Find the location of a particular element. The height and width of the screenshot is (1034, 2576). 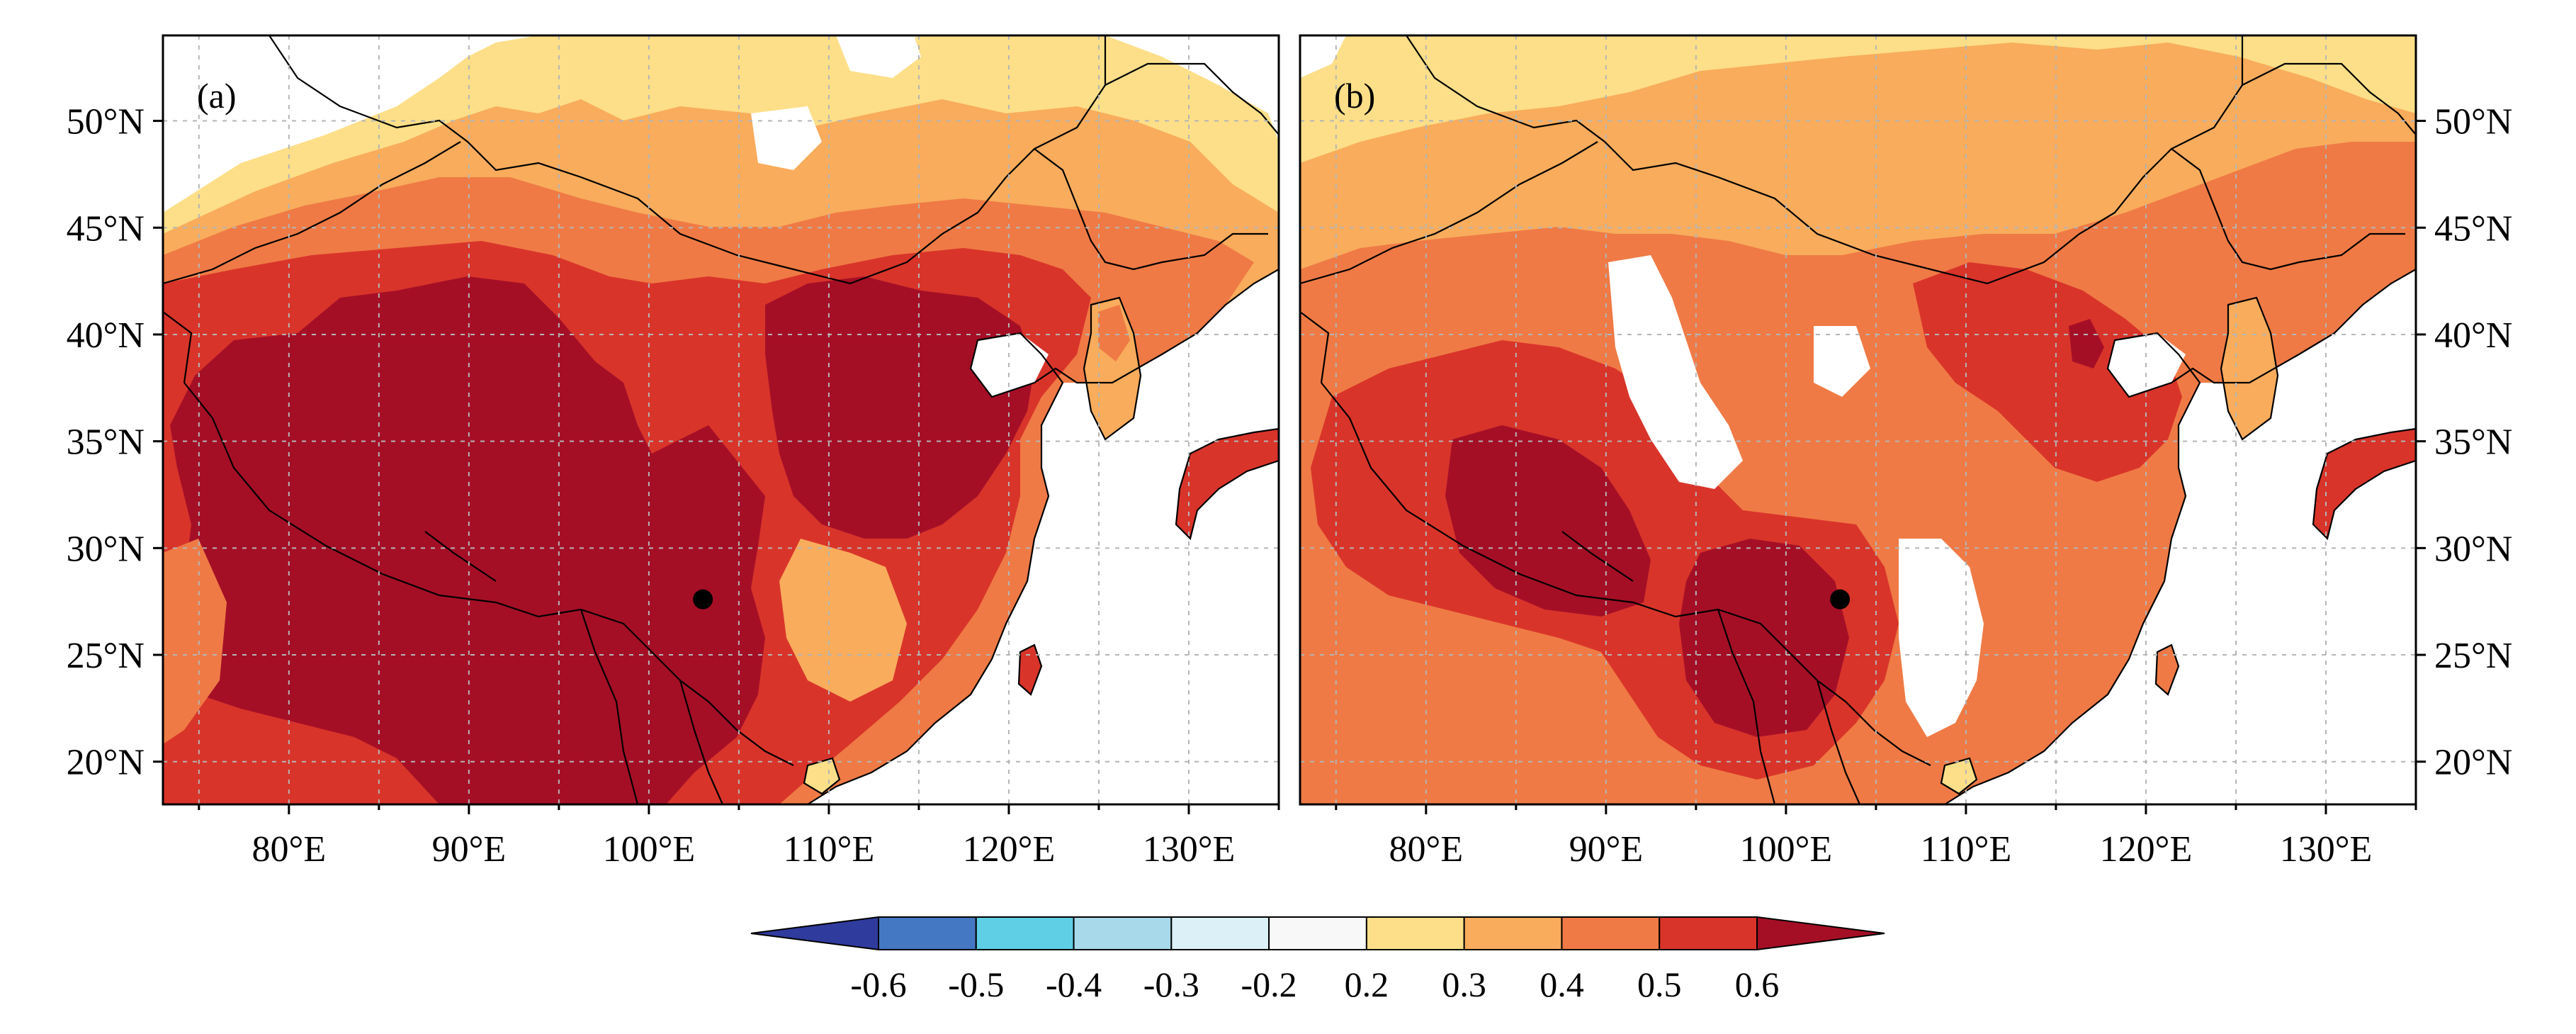

panel-b-lon-ticks: 80°E 90°E 100°E 110°E 120°E 130°E is located at coordinates (1876, 837).